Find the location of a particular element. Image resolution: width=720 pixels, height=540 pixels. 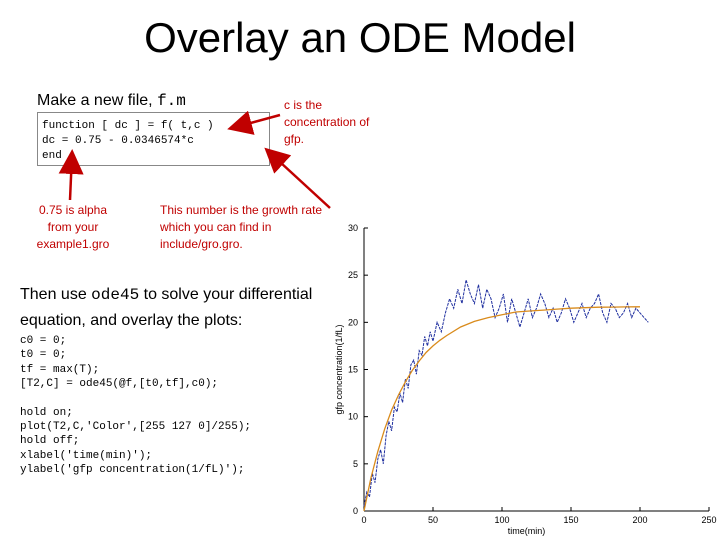

note-alpha: 0.75 is alpha from your example1.gro is located at coordinates (73, 227).